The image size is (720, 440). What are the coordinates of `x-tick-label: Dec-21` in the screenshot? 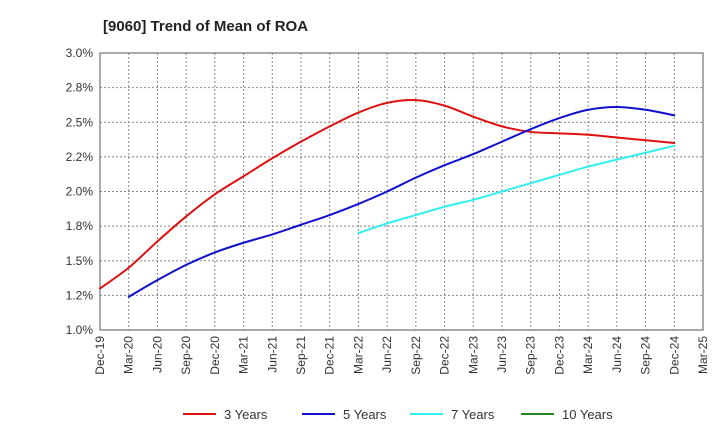 It's located at (330, 355).